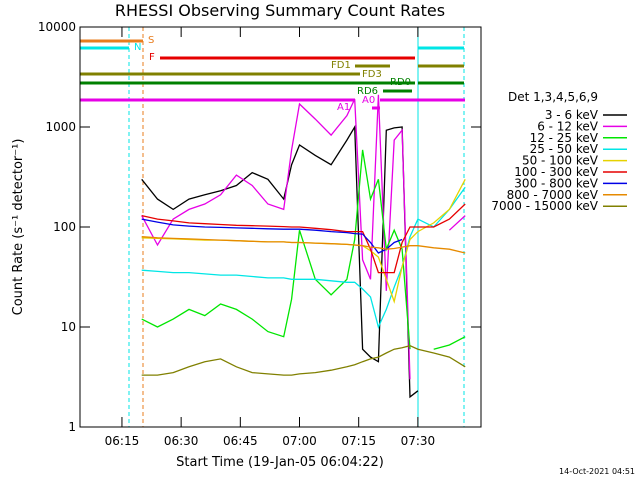  What do you see at coordinates (152, 57) in the screenshot?
I see `flag-label: F` at bounding box center [152, 57].